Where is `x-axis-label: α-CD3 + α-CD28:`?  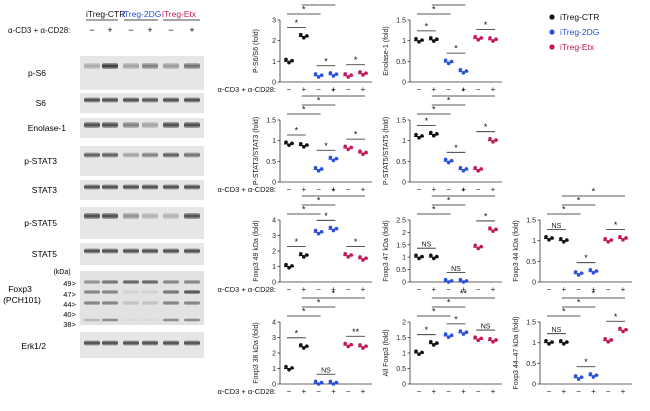 x-axis-label: α-CD3 + α-CD28: is located at coordinates (247, 391).